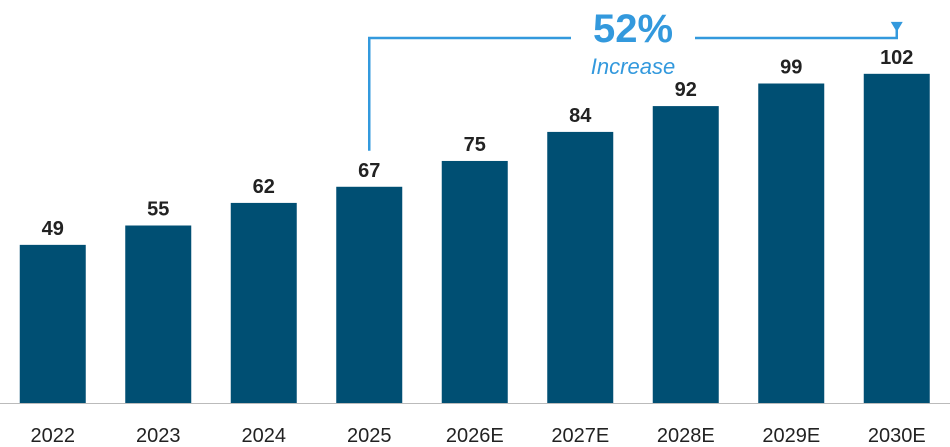  What do you see at coordinates (896, 26) in the screenshot?
I see `arrowhead-icon` at bounding box center [896, 26].